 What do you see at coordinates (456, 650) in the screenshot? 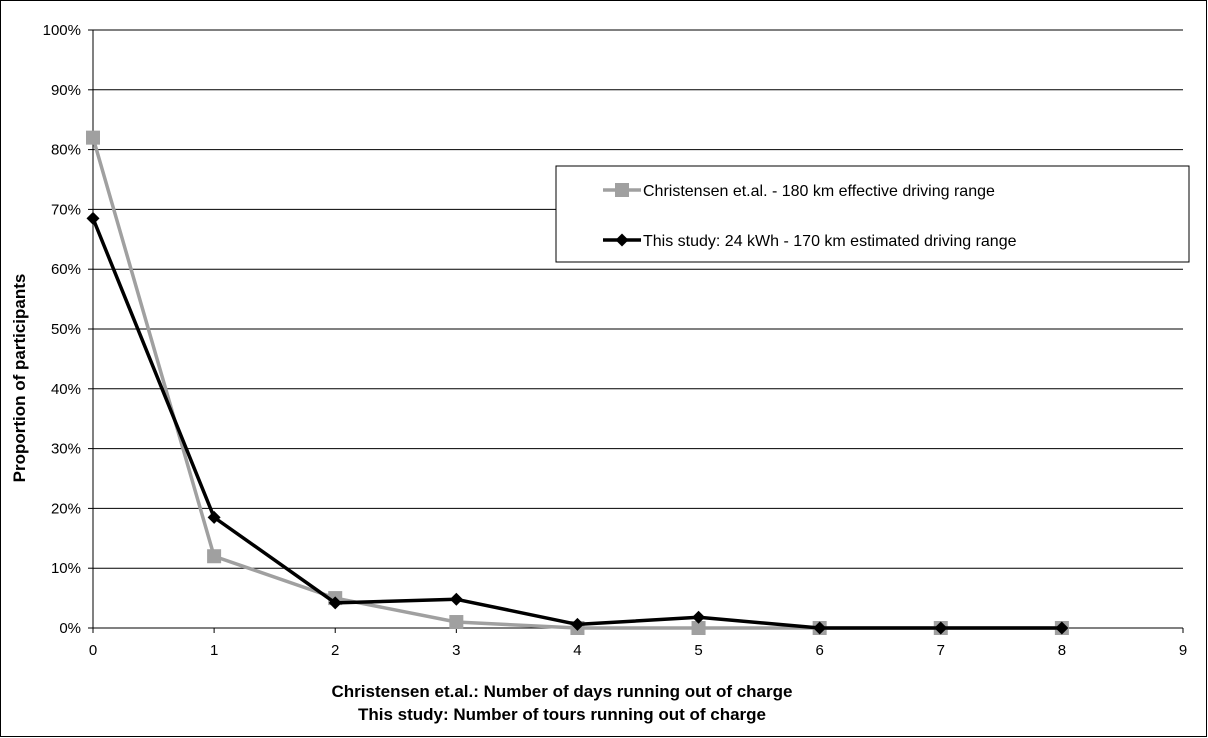
I see `x-tick-label: 3` at bounding box center [456, 650].